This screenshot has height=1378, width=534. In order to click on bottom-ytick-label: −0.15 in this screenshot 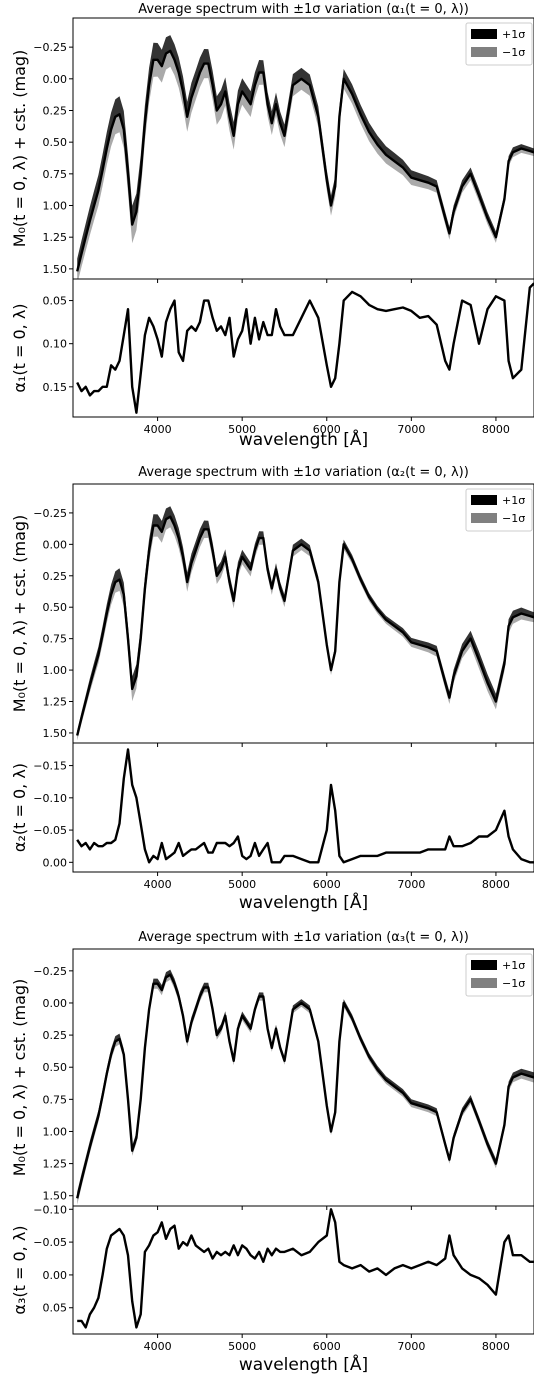, I will do `click(50, 766)`.